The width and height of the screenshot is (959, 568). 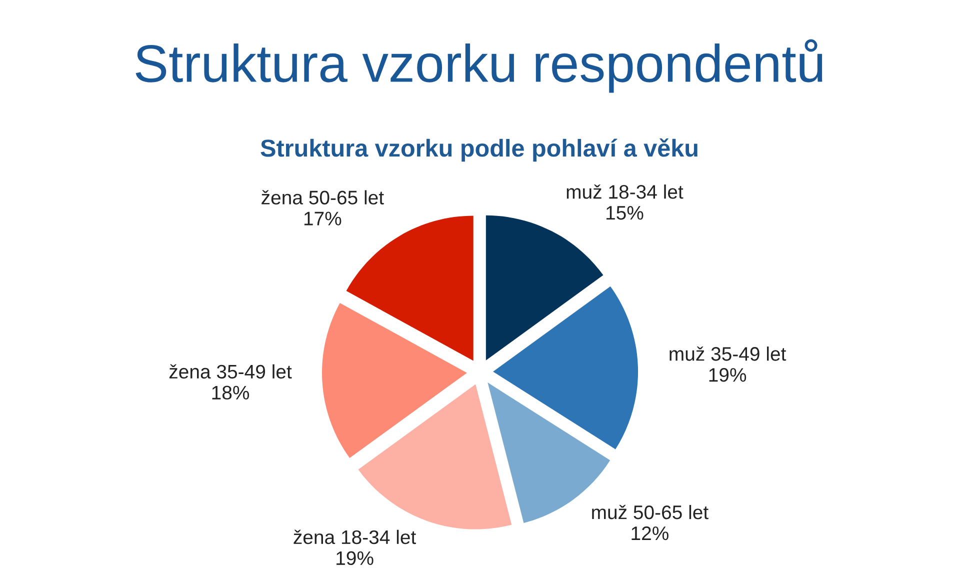 I want to click on chart-title: Struktura vzorku respondentů, so click(x=479, y=66).